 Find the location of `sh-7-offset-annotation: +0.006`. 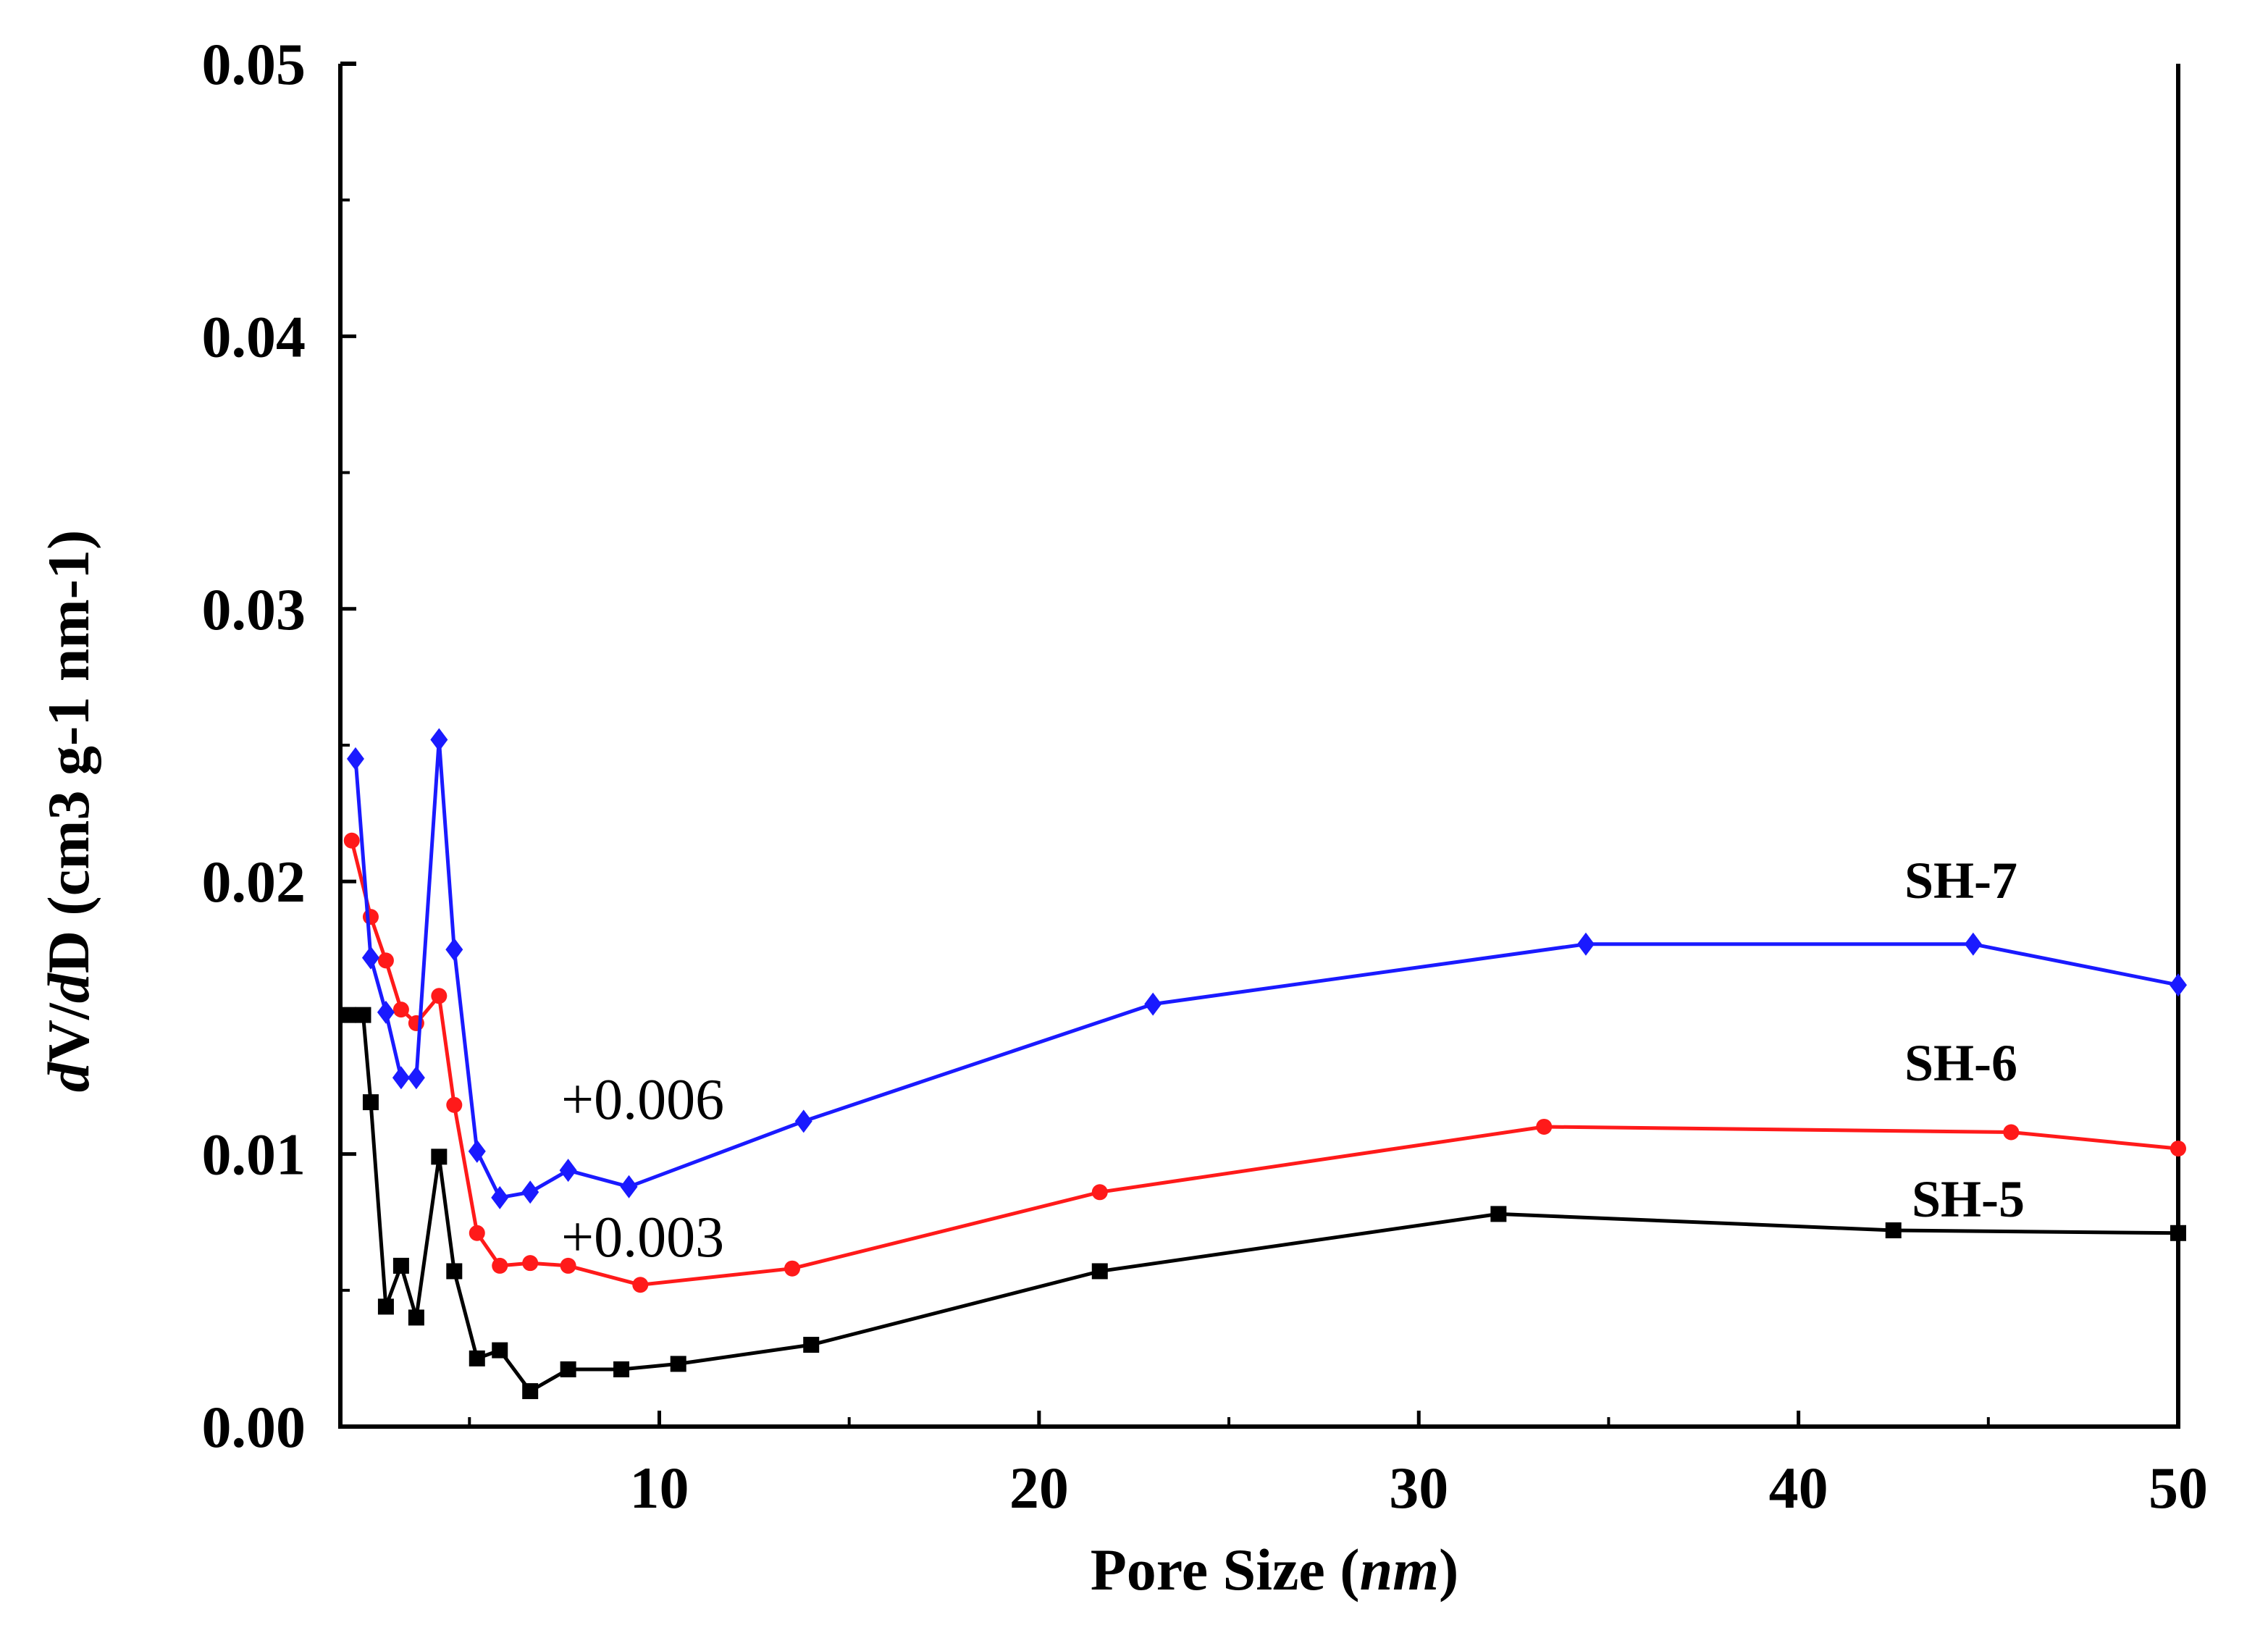

sh-7-offset-annotation: +0.006 is located at coordinates (642, 1100).